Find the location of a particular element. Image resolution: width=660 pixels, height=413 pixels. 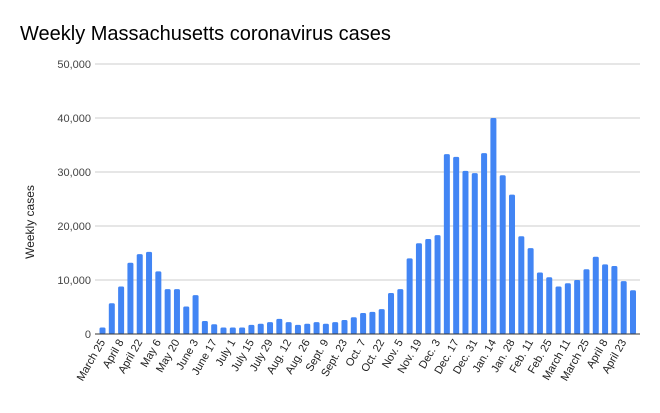

y-tick-label: 0 is located at coordinates (88, 335).